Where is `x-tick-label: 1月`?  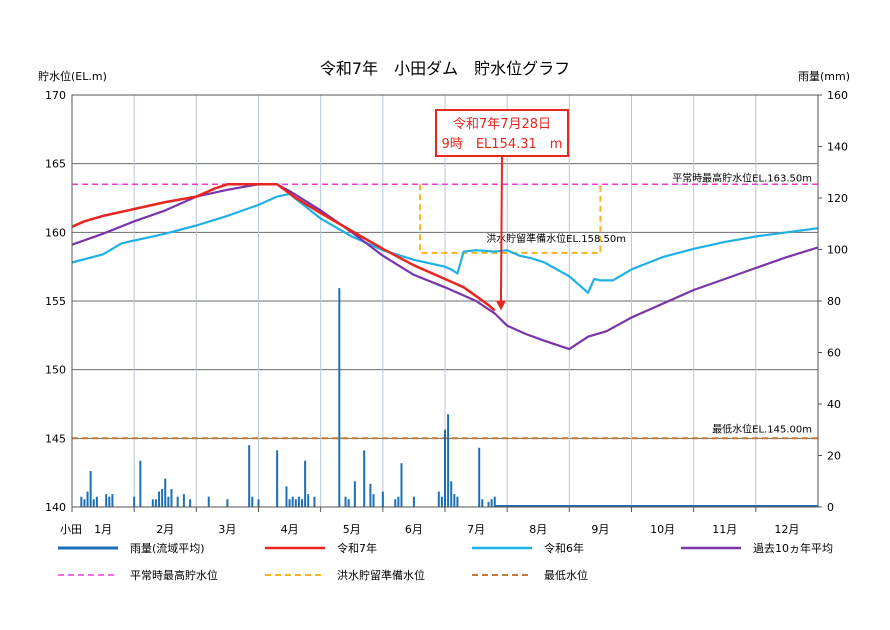 x-tick-label: 1月 is located at coordinates (103, 529).